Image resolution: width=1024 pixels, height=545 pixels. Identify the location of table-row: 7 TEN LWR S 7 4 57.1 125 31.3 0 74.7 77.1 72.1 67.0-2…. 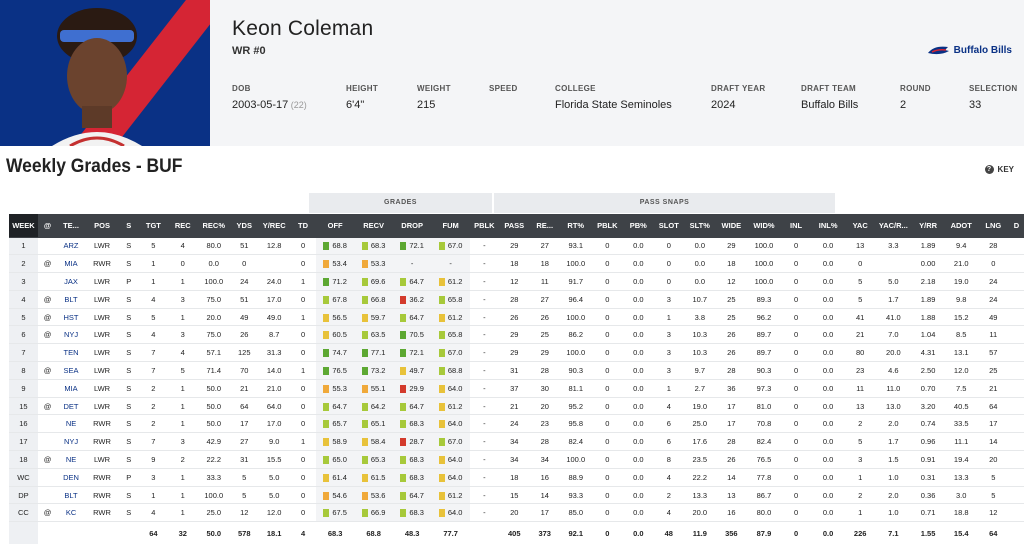
(516, 353).